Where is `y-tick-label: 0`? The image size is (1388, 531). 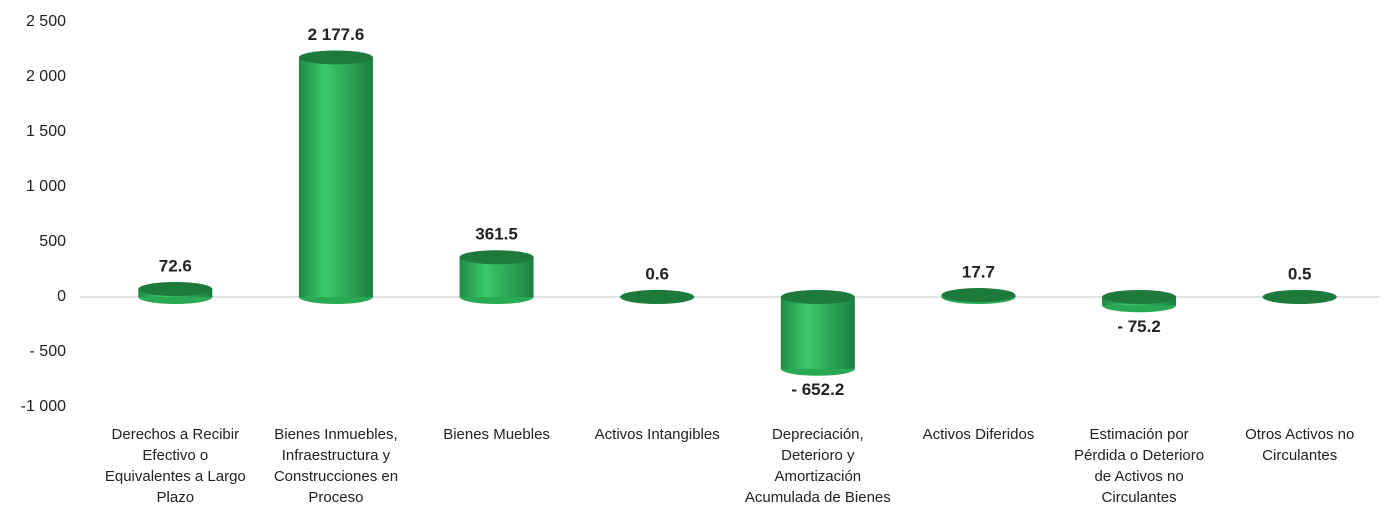
y-tick-label: 0 is located at coordinates (61, 296).